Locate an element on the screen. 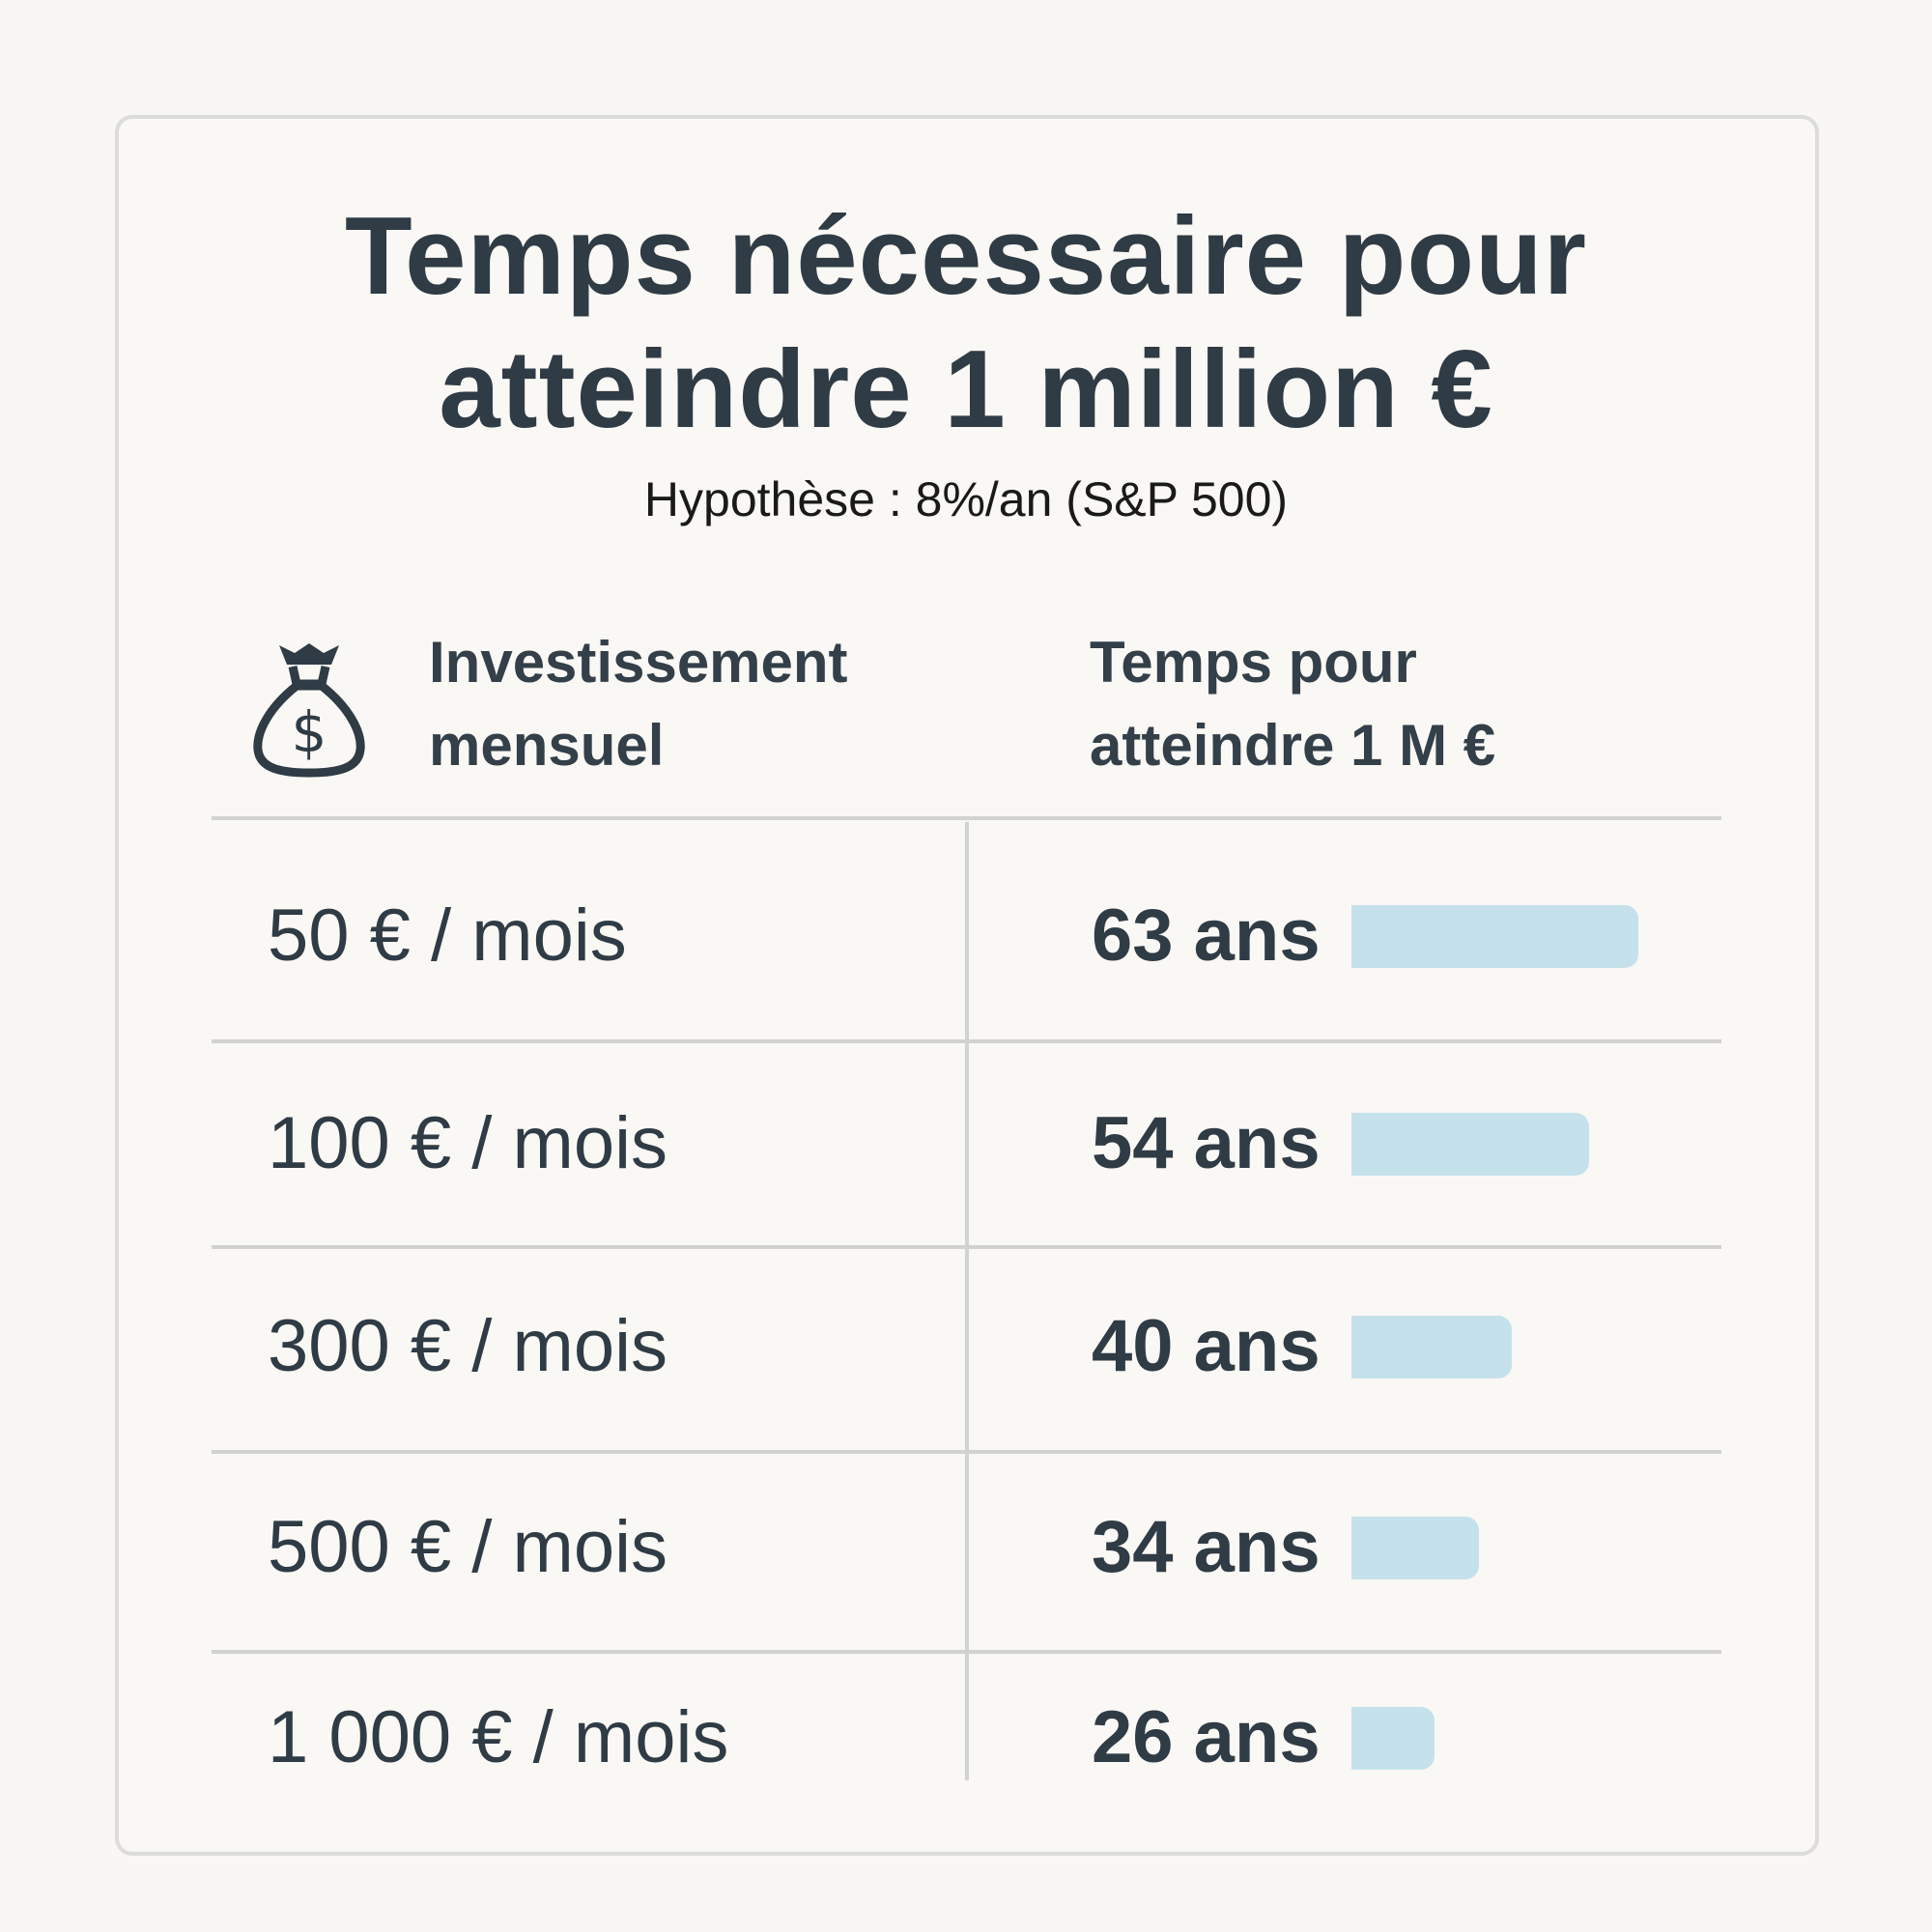  table-cell-years: 26 ans is located at coordinates (1206, 1737).